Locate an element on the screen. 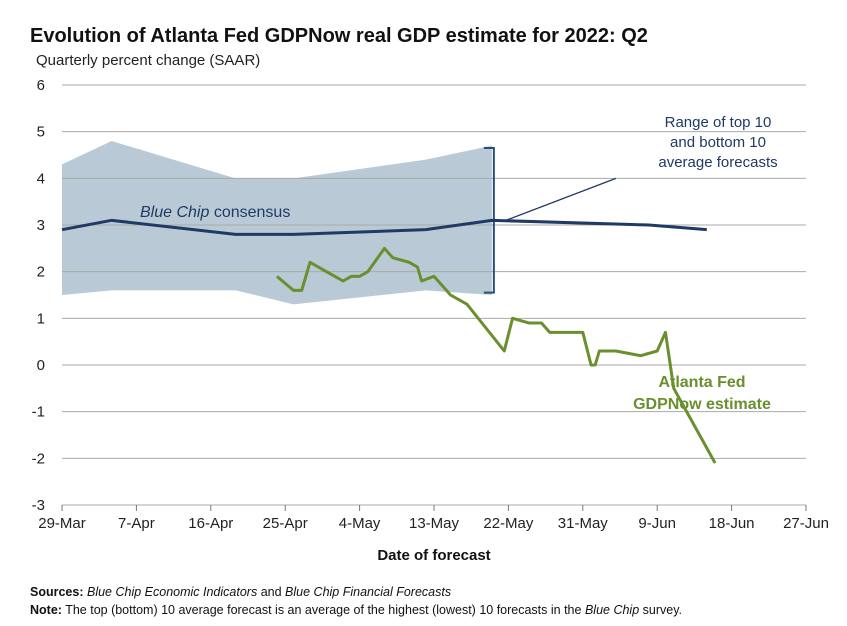 The width and height of the screenshot is (847, 626). x-axis-title: Date of forecast is located at coordinates (433, 555).